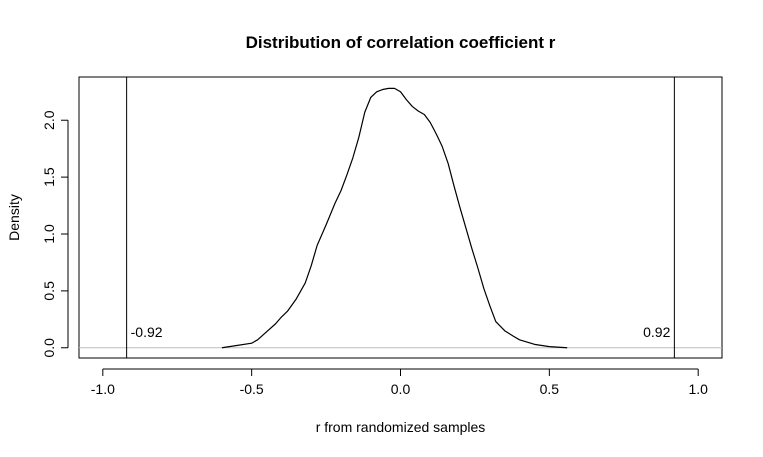 Image resolution: width=763 pixels, height=457 pixels. I want to click on x-tick-label-1: -0.5, so click(252, 389).